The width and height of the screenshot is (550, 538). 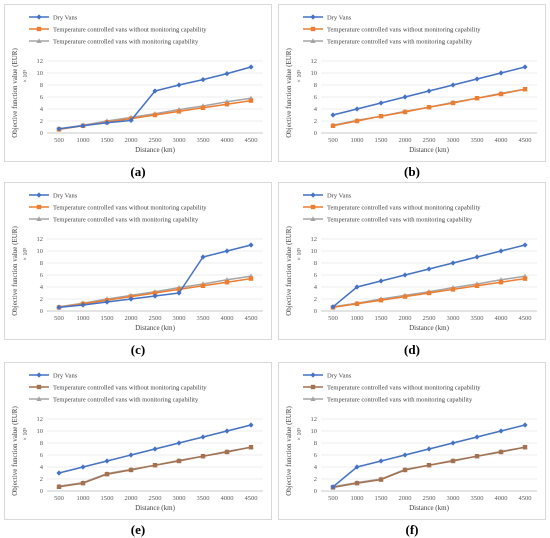 I want to click on x-tick-label: 500, so click(x=333, y=498).